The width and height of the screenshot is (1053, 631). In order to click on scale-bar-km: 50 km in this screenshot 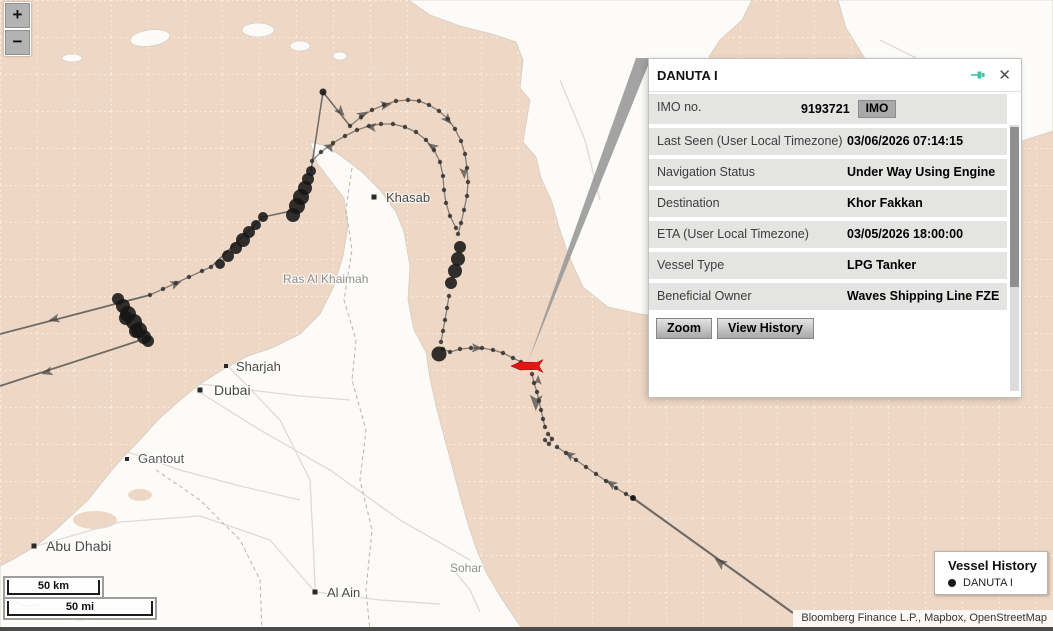, I will do `click(53, 587)`.